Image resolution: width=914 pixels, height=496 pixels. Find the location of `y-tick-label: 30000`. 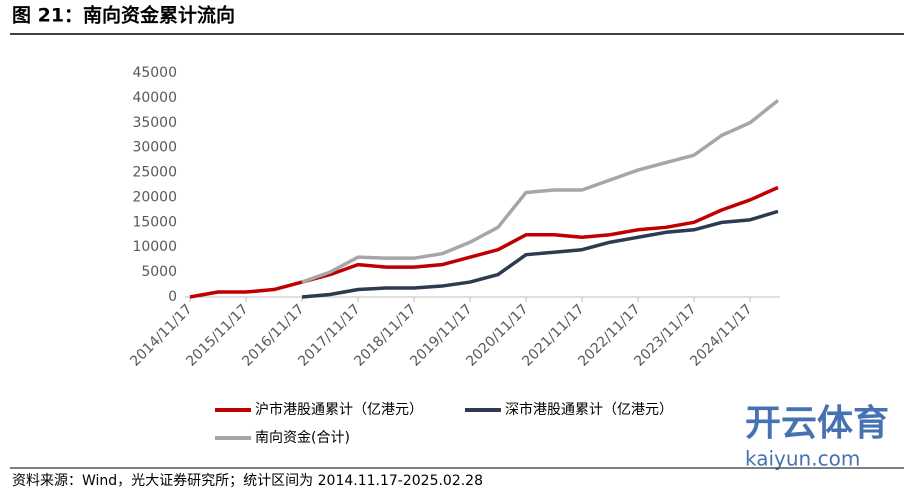

y-tick-label: 30000 is located at coordinates (154, 148).